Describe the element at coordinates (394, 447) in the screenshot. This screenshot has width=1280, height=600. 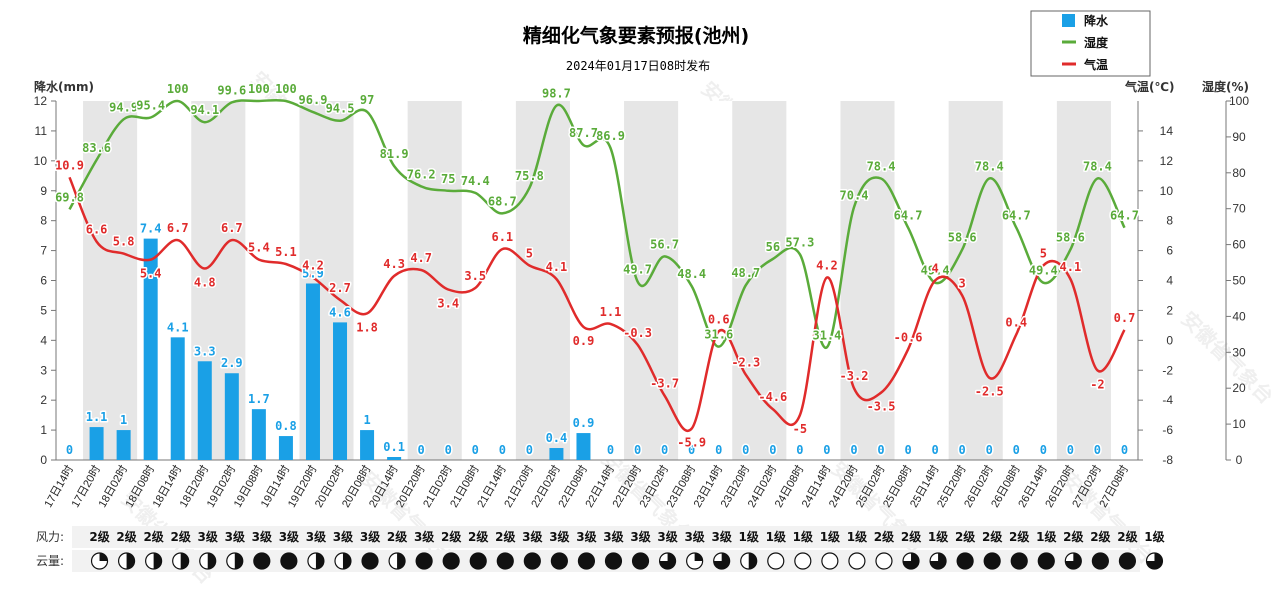
I see `precip-label: 0.1` at that location.